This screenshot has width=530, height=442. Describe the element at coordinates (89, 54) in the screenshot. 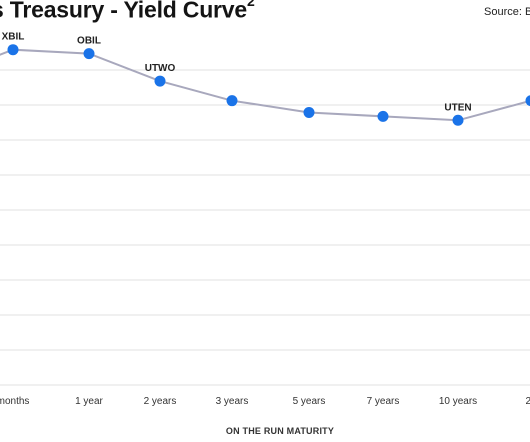

I see `data-point-1-year` at that location.